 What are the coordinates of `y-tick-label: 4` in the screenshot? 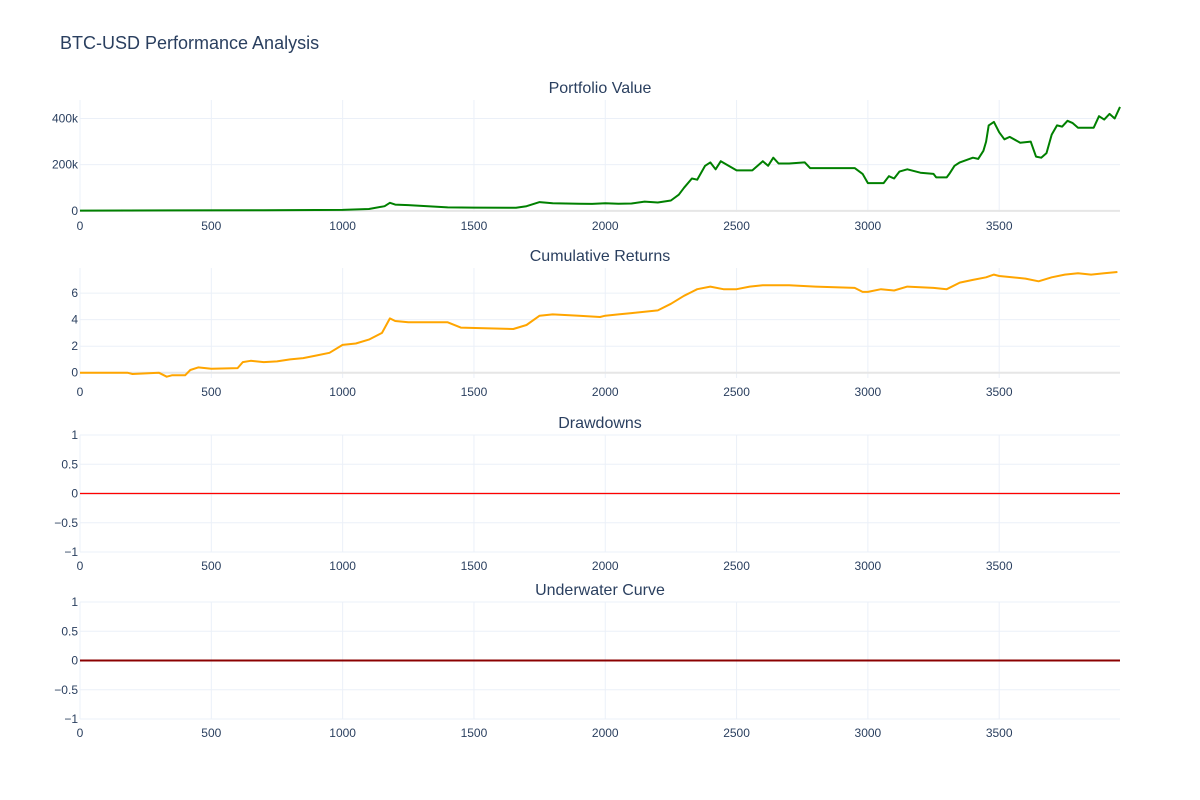 It's located at (74, 320).